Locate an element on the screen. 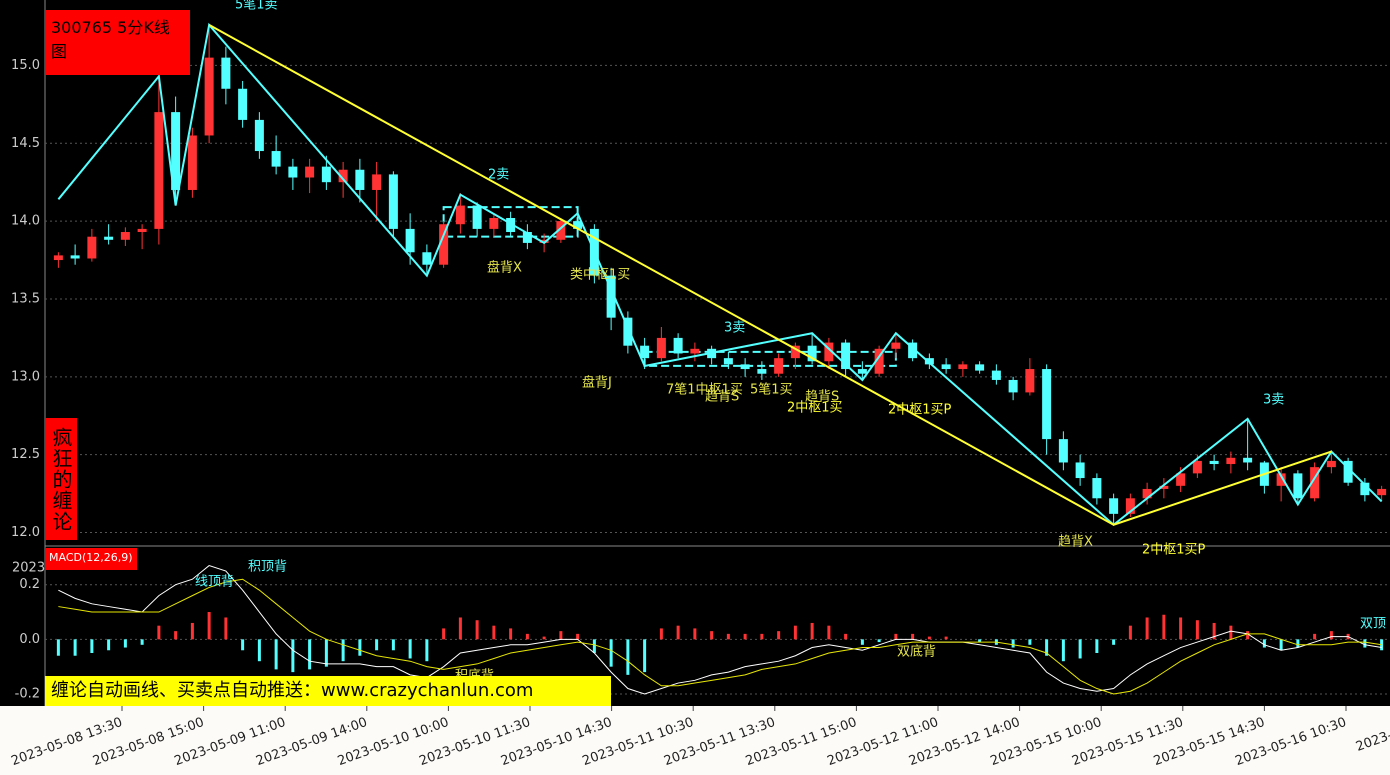 This screenshot has height=775, width=1390. signal-label: 7笔1中枢1买 is located at coordinates (704, 390).